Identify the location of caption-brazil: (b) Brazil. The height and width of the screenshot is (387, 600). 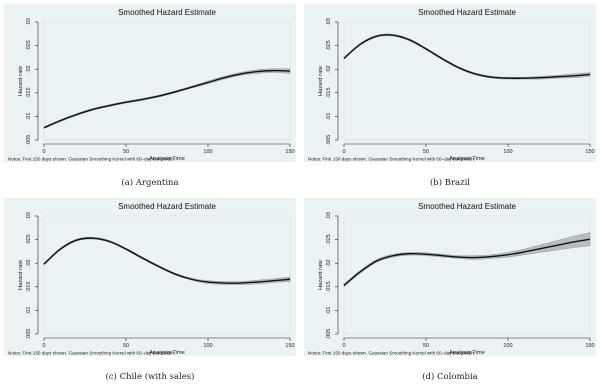
(450, 183).